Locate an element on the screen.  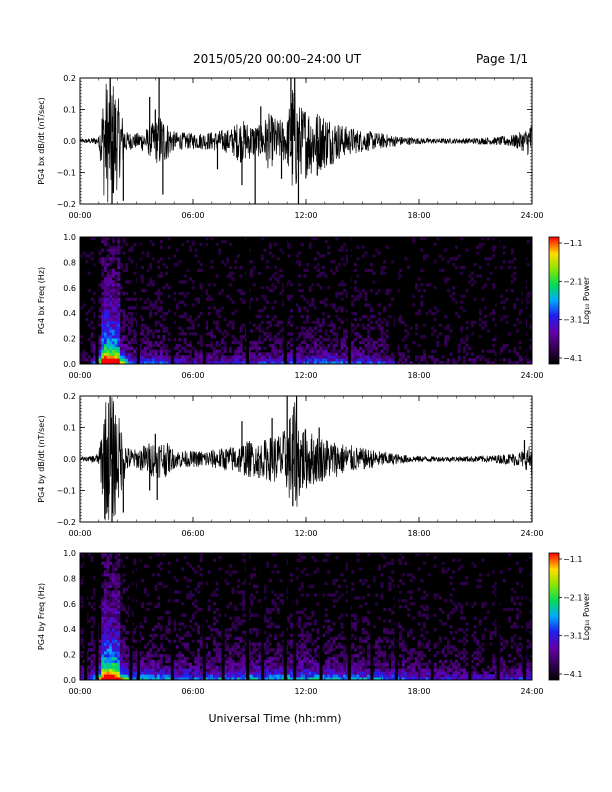
page-number: Page 1/1 is located at coordinates (502, 59).